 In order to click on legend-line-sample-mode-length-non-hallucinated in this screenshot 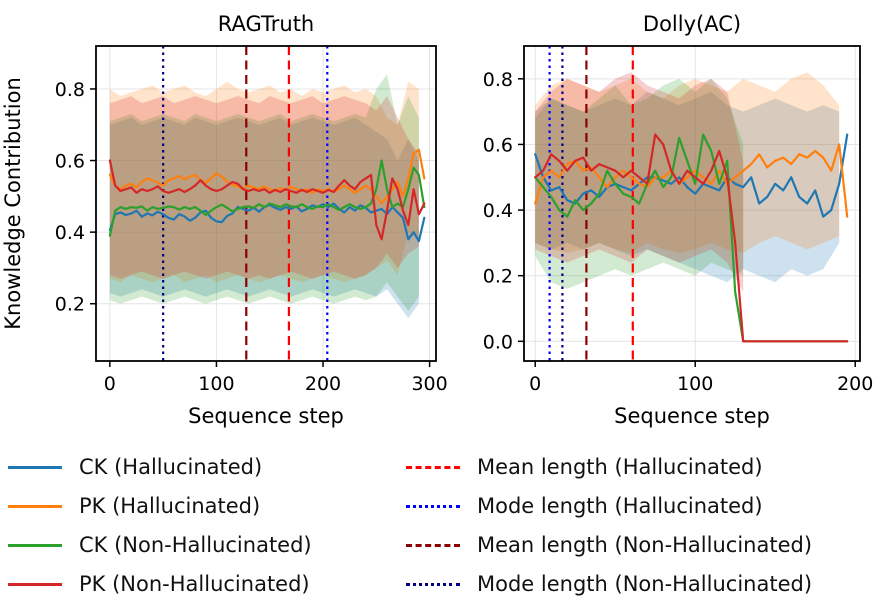, I will do `click(433, 584)`.